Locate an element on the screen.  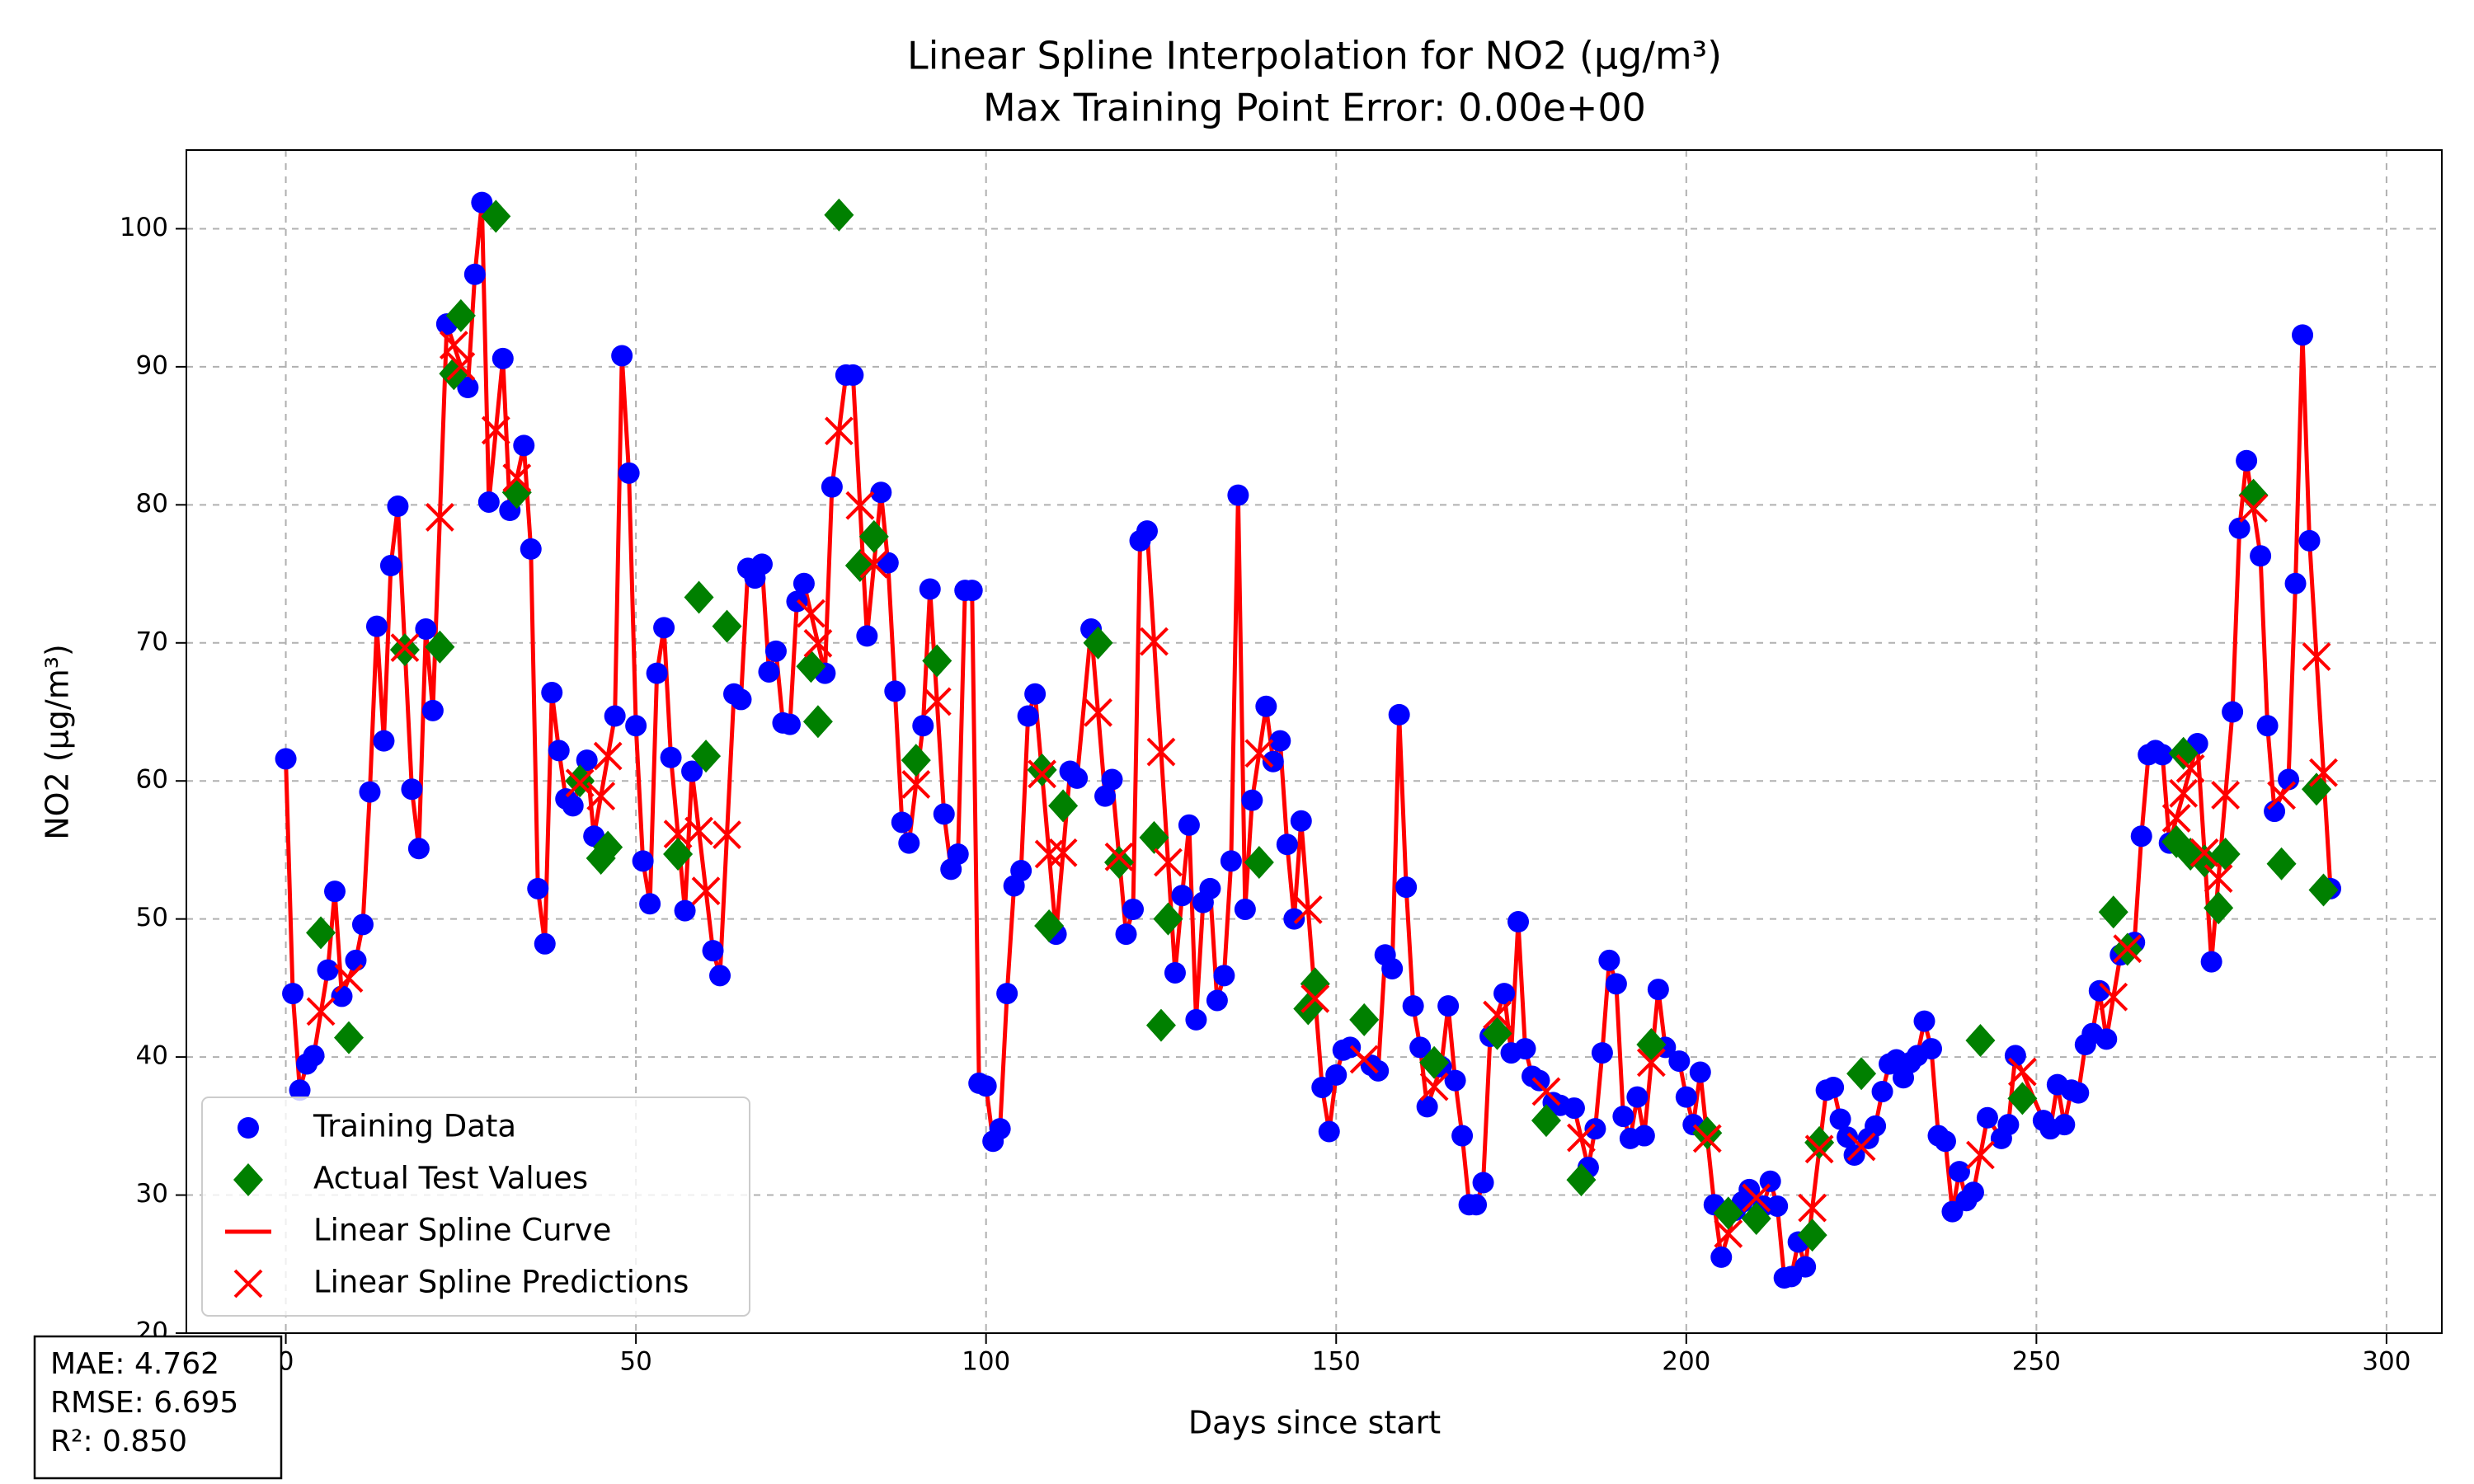
metric-text: RMSE: 6.695 is located at coordinates (144, 1403).